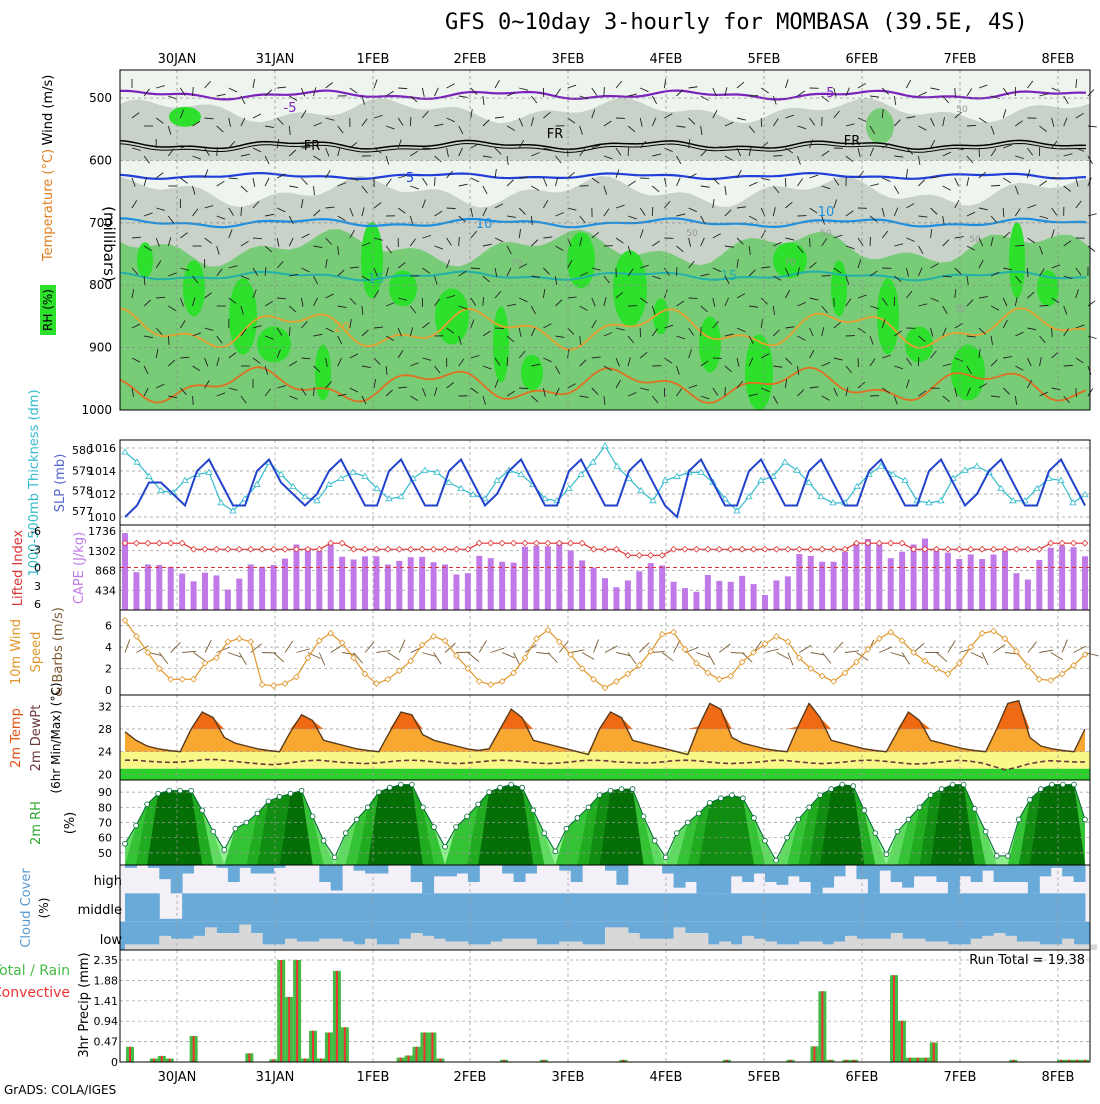 The image size is (1100, 1104). I want to click on rh-contour-label: 50, so click(975, 240).